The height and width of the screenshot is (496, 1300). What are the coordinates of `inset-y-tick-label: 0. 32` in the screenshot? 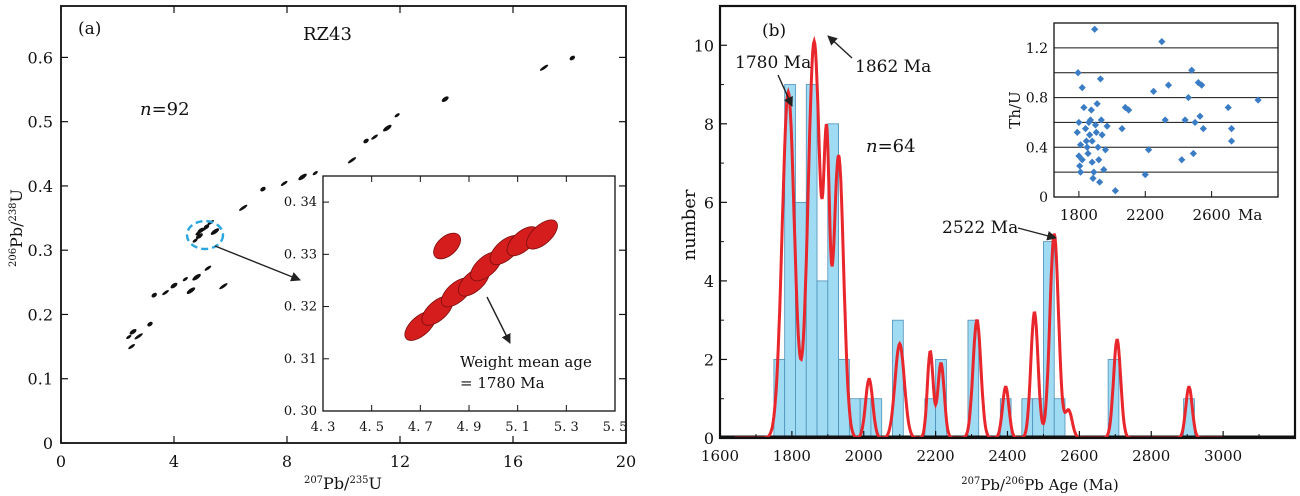 It's located at (300, 307).